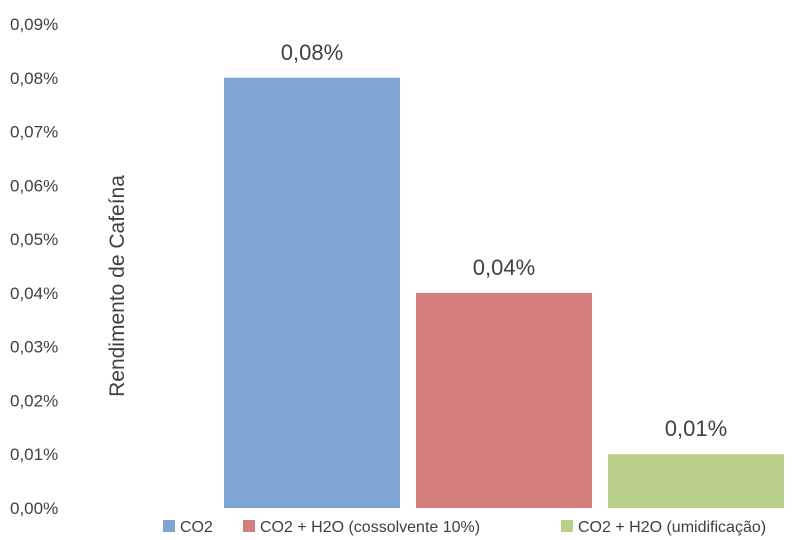 This screenshot has height=540, width=812. Describe the element at coordinates (34, 24) in the screenshot. I see `y-tick-label: 0,09%` at that location.